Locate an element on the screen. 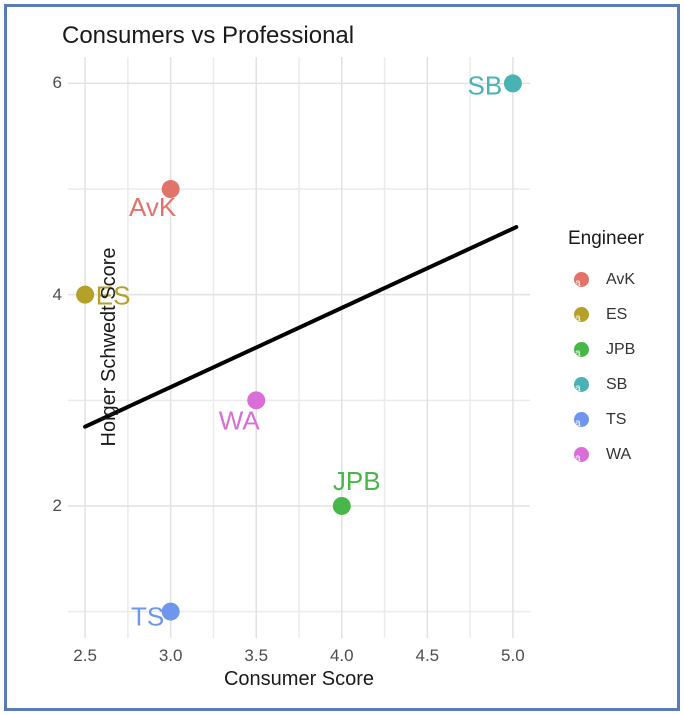 The width and height of the screenshot is (684, 715). legend-key-dot-sb: a is located at coordinates (581, 385).